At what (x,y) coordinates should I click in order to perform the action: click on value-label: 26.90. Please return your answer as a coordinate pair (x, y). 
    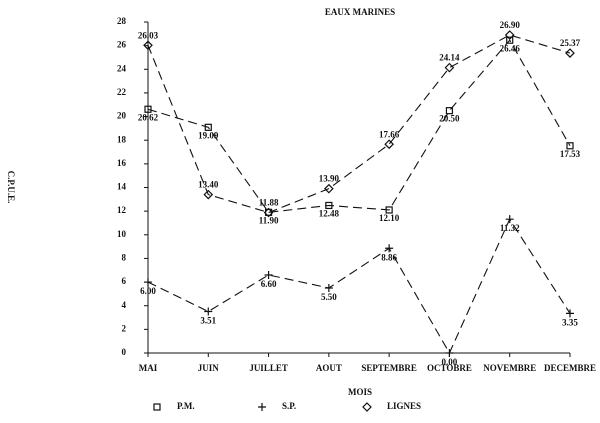
    Looking at the image, I should click on (510, 25).